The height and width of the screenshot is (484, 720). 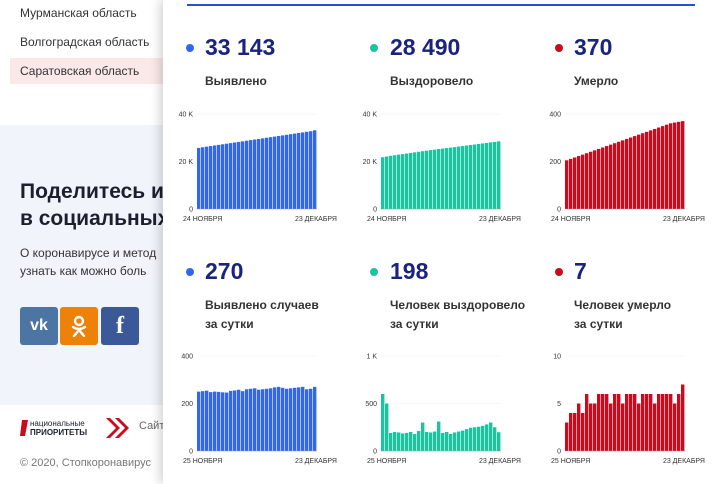 I want to click on vk-share-button: vk, so click(x=39, y=326).